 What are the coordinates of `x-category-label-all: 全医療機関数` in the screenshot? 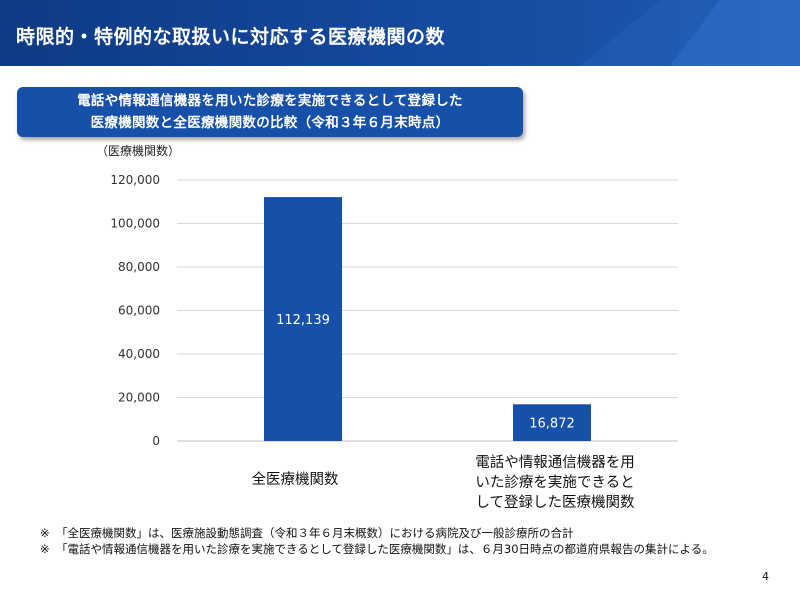 It's located at (295, 480).